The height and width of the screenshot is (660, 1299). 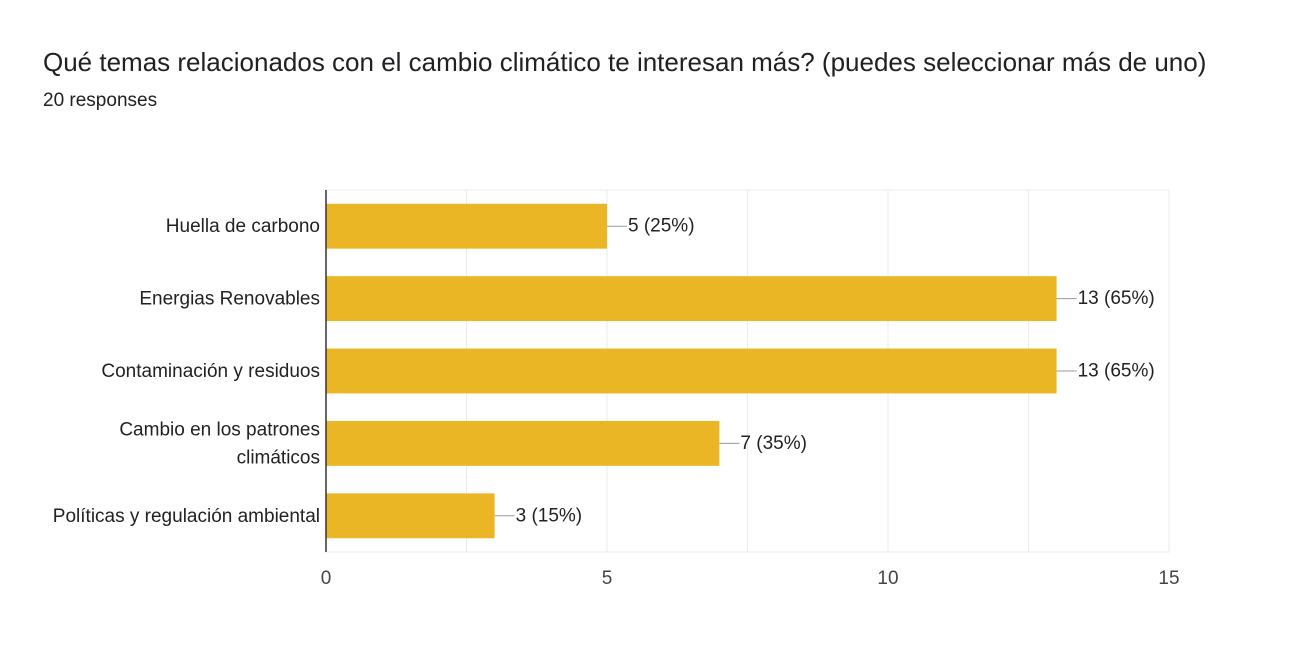 What do you see at coordinates (229, 298) in the screenshot?
I see `category-label: Energias Renovables` at bounding box center [229, 298].